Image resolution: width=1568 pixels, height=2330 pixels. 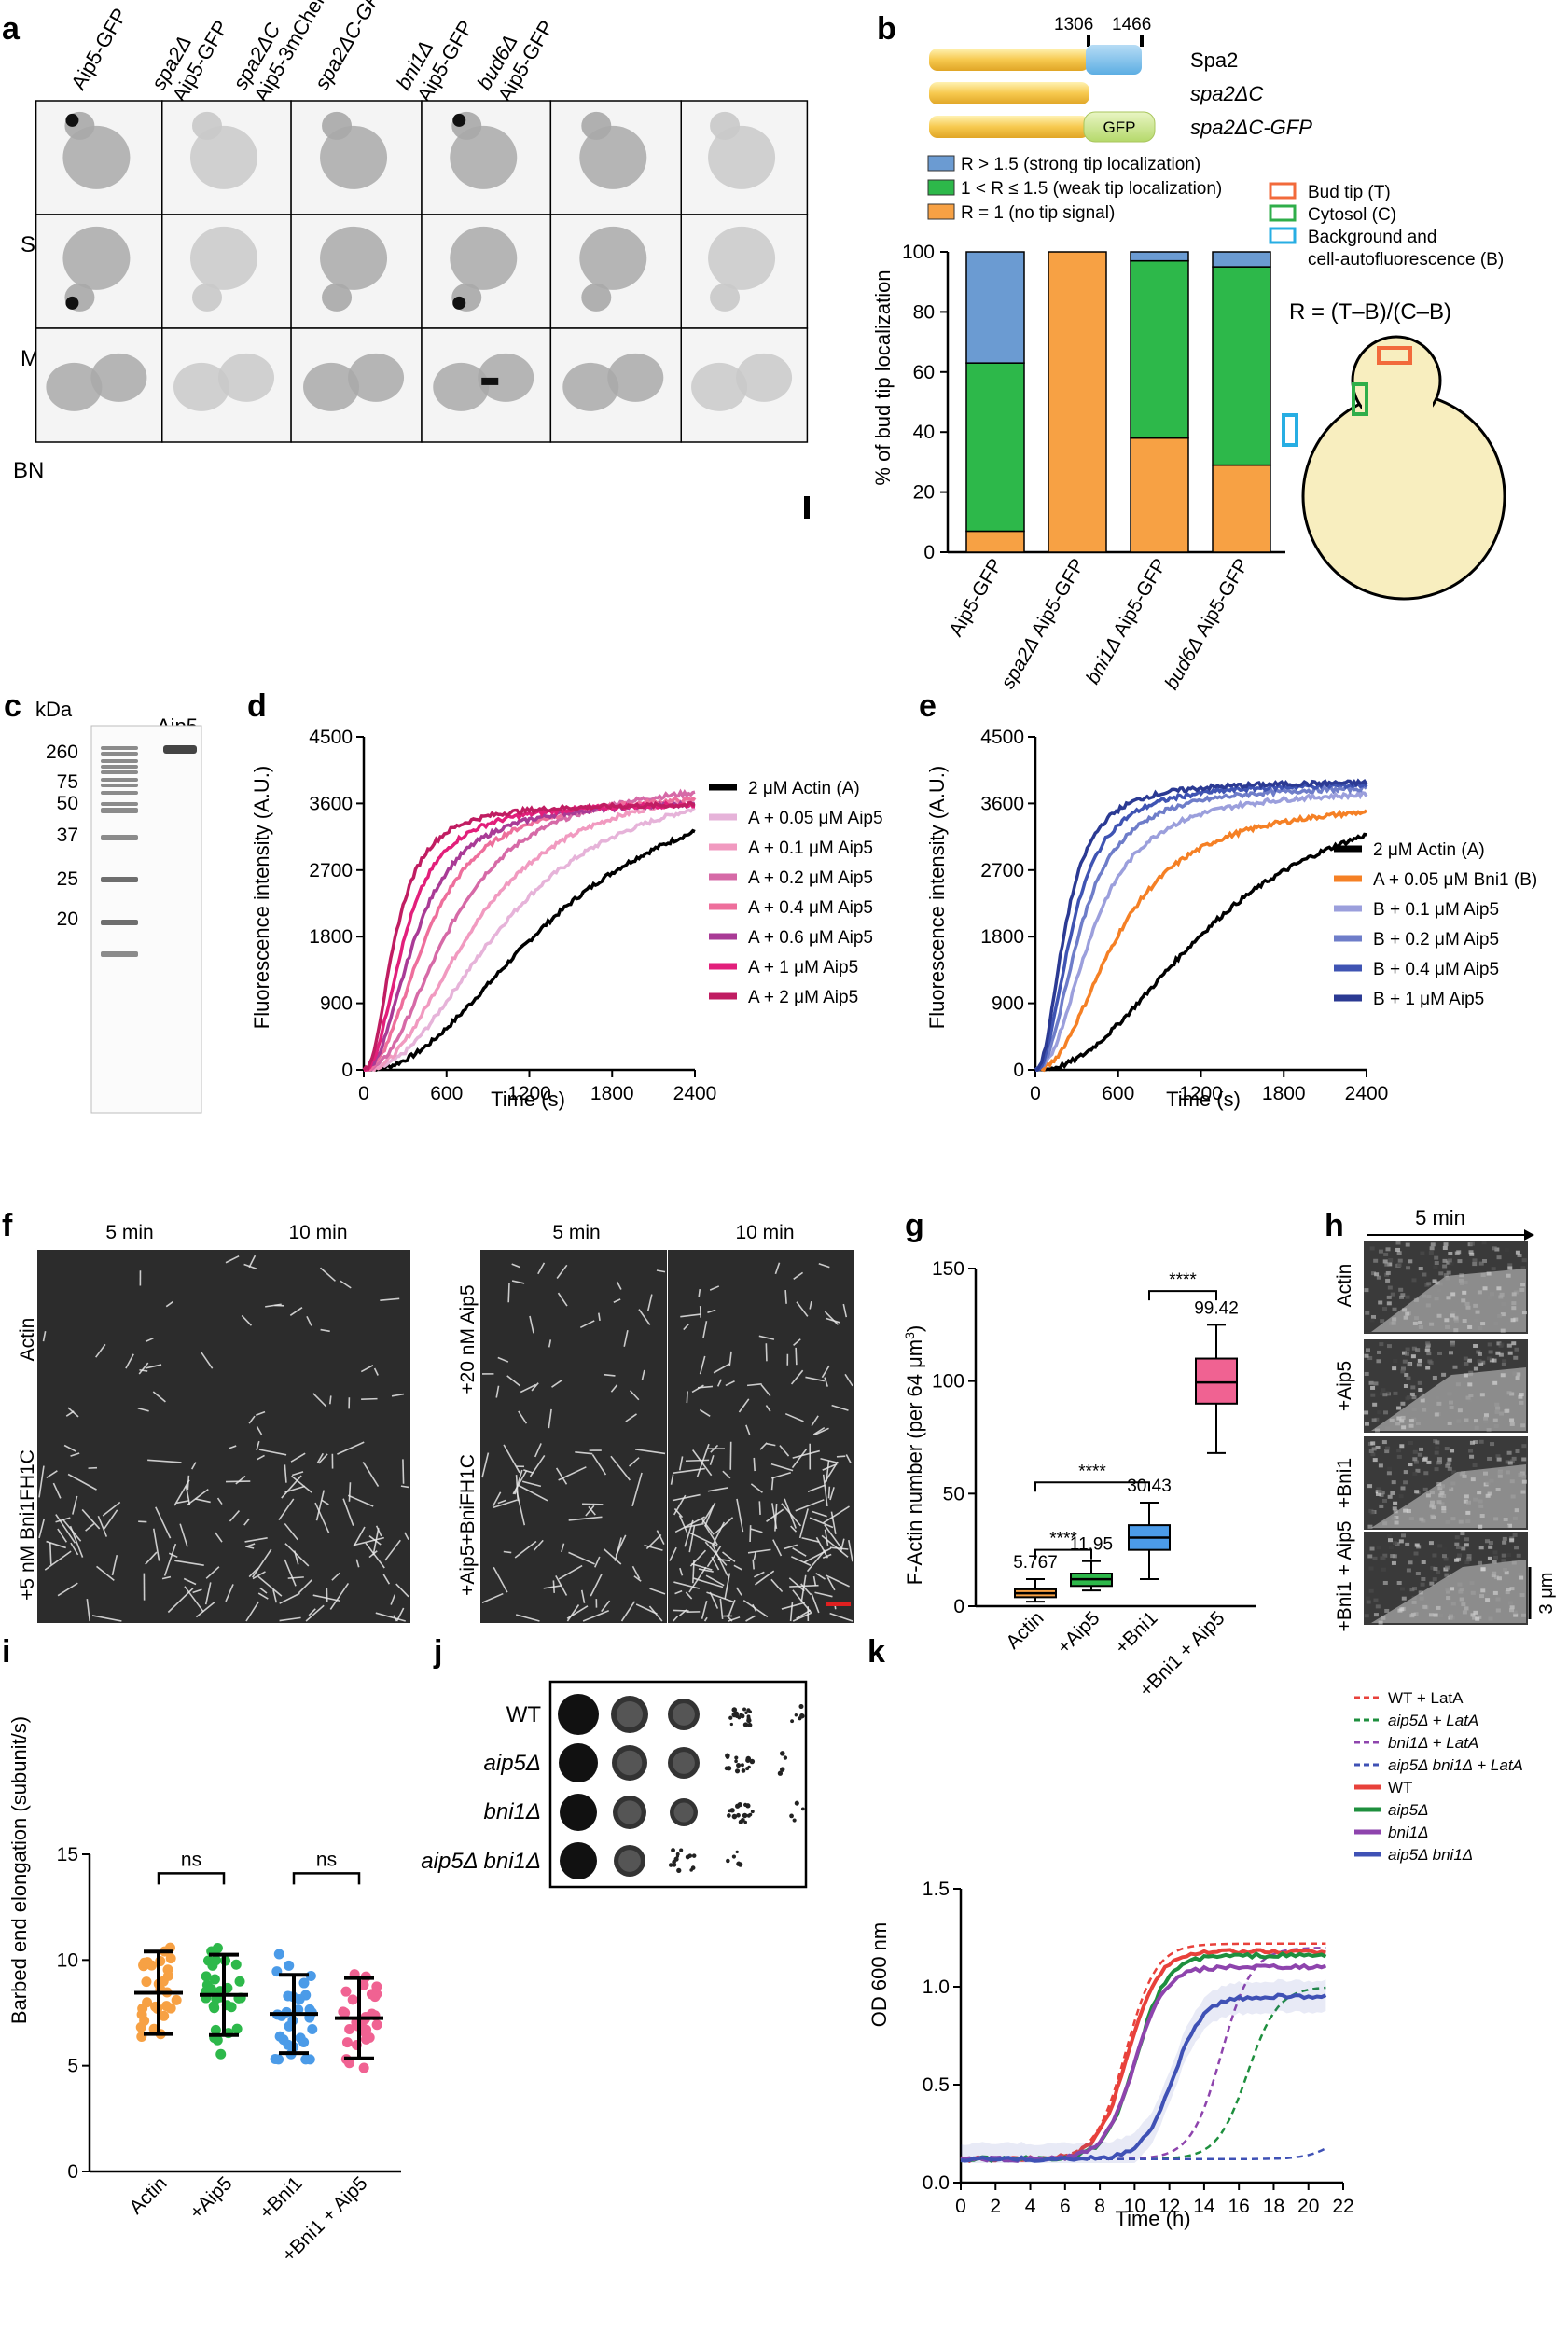 I want to click on panel-letter-e: e, so click(x=928, y=706).